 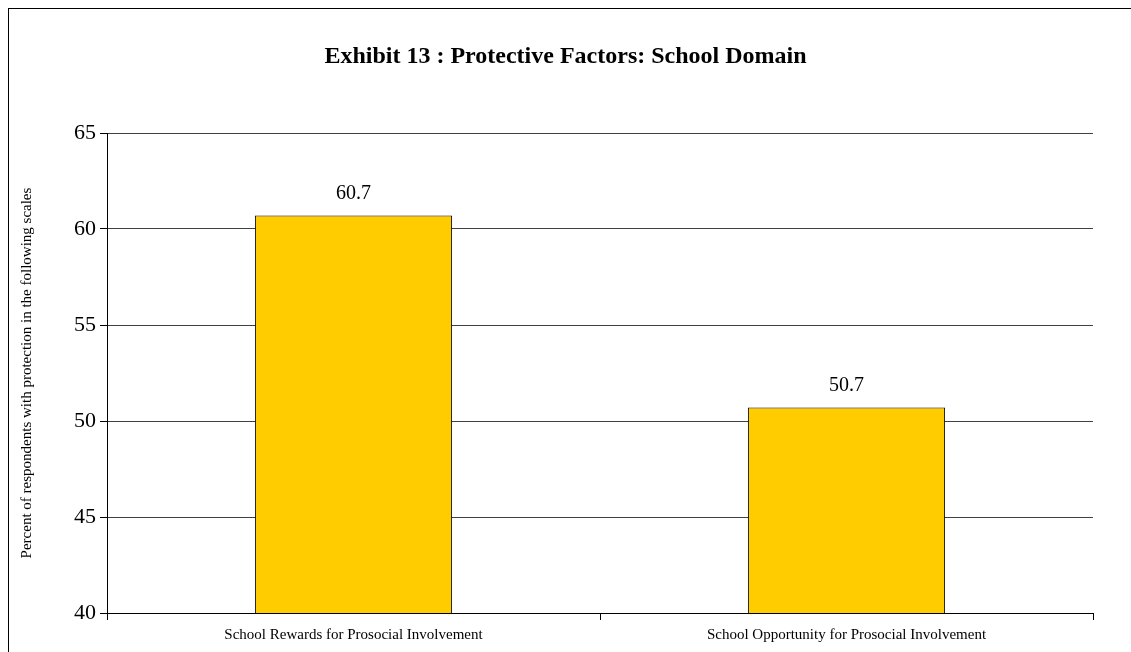 I want to click on y-axis-title: Percent of respondents with protection in the following scales, so click(x=25, y=373).